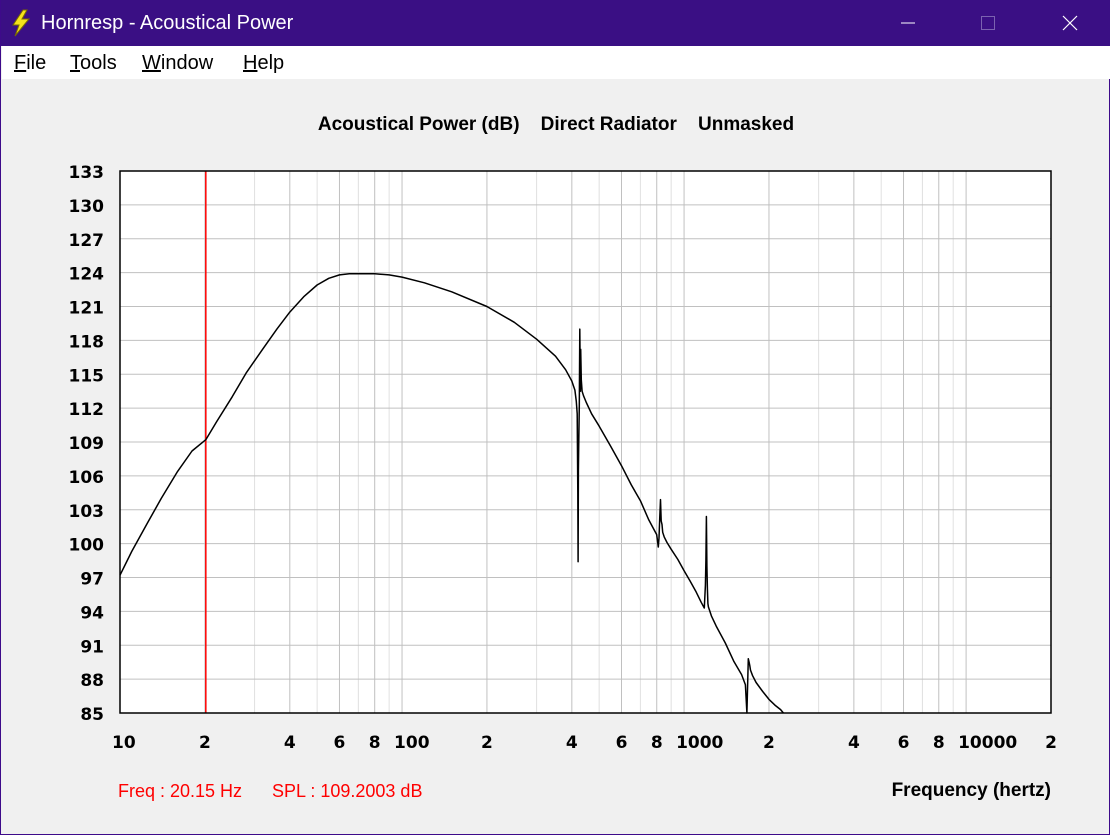 The width and height of the screenshot is (1110, 835). Describe the element at coordinates (87, 309) in the screenshot. I see `y-tick-label: 121` at that location.